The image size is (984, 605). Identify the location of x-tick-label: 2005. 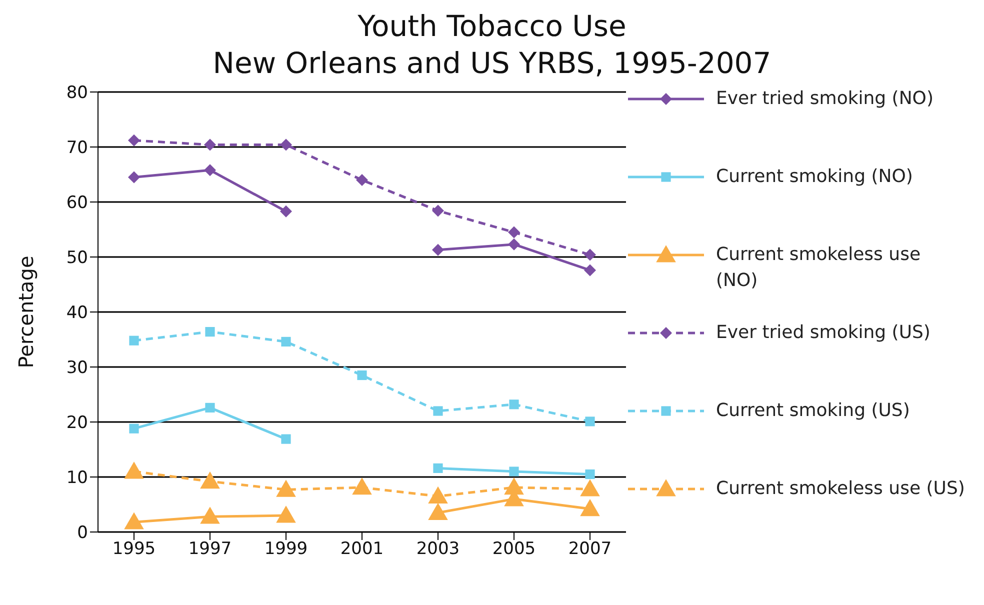
(514, 549).